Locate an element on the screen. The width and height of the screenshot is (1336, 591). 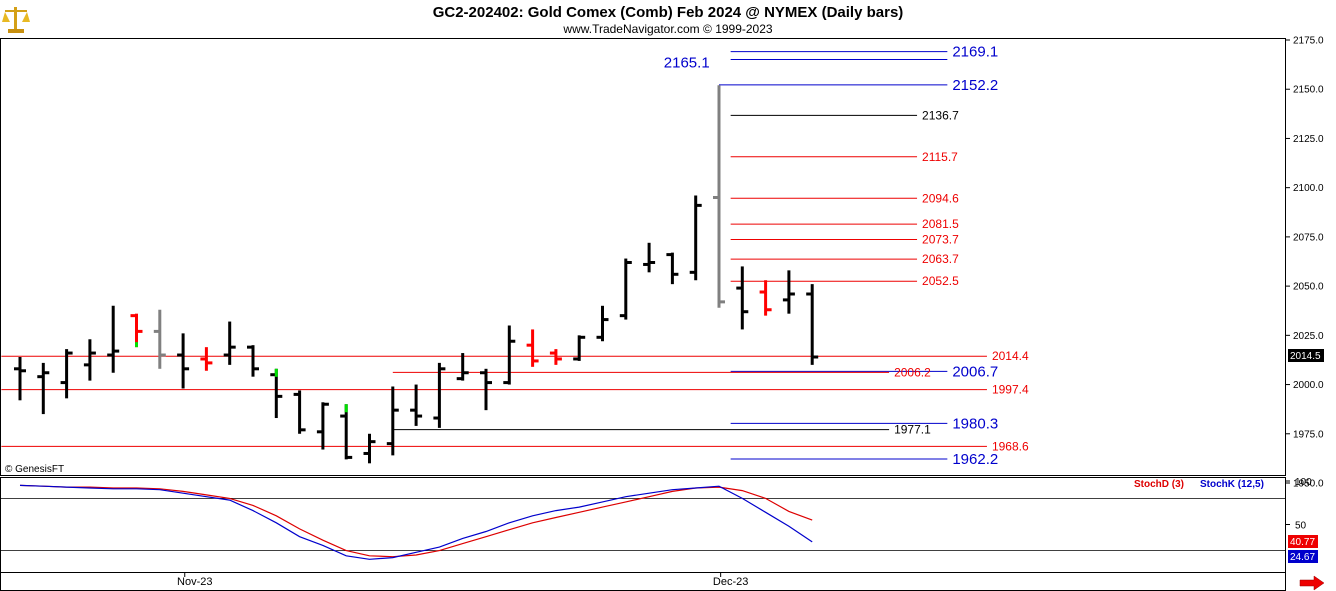
level-label-0: 2169.1 is located at coordinates (975, 52).